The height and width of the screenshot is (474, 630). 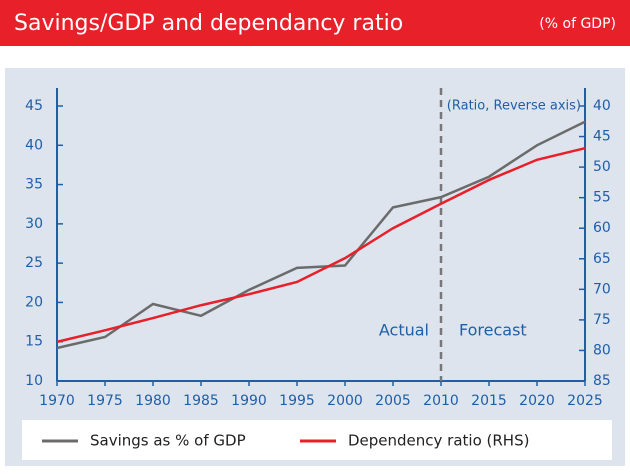 What do you see at coordinates (602, 289) in the screenshot?
I see `y2-tick-label: 70` at bounding box center [602, 289].